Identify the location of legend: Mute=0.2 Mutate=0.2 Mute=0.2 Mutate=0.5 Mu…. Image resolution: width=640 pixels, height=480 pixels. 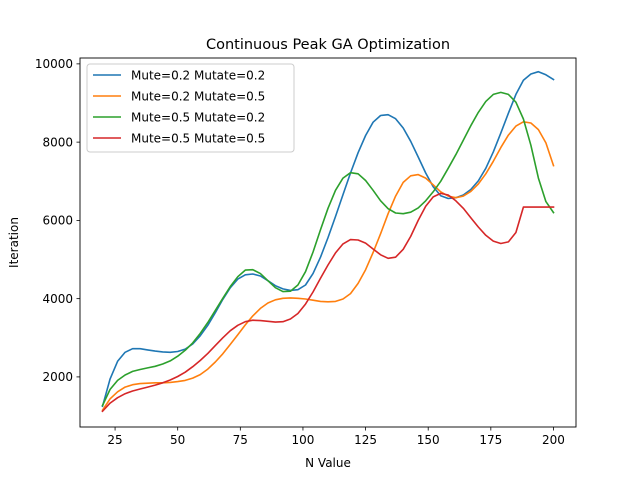
(190, 108).